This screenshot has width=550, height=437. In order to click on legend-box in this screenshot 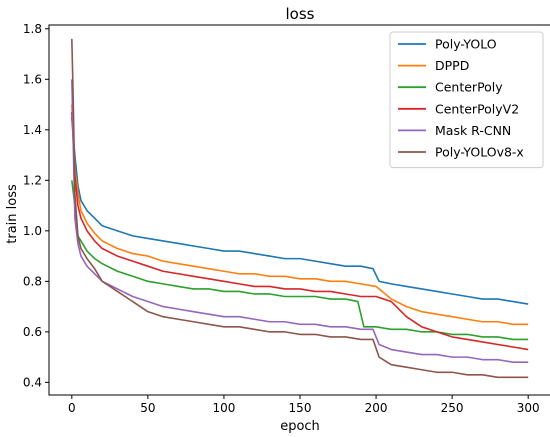, I will do `click(466, 100)`.